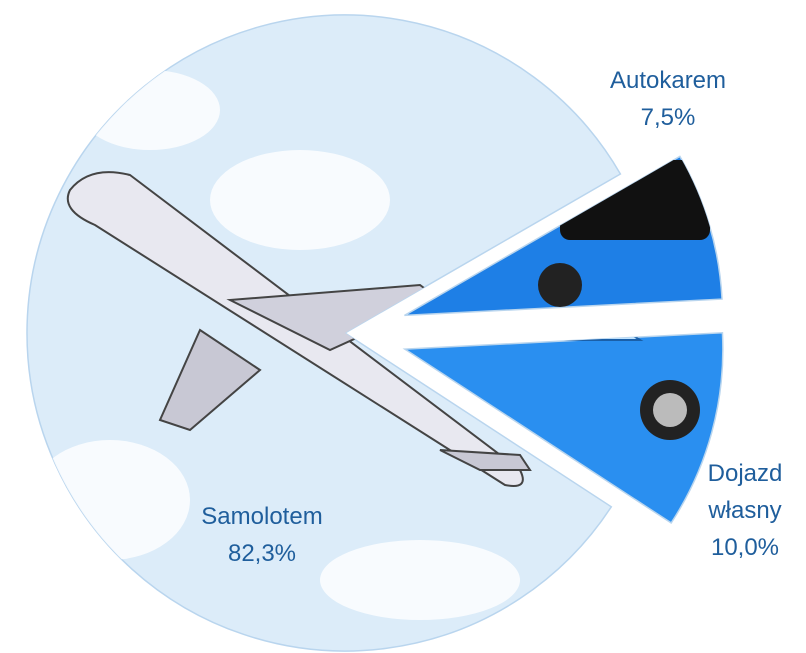 The image size is (806, 653). Describe the element at coordinates (560, 285) in the screenshot. I see `bus-wheel` at that location.